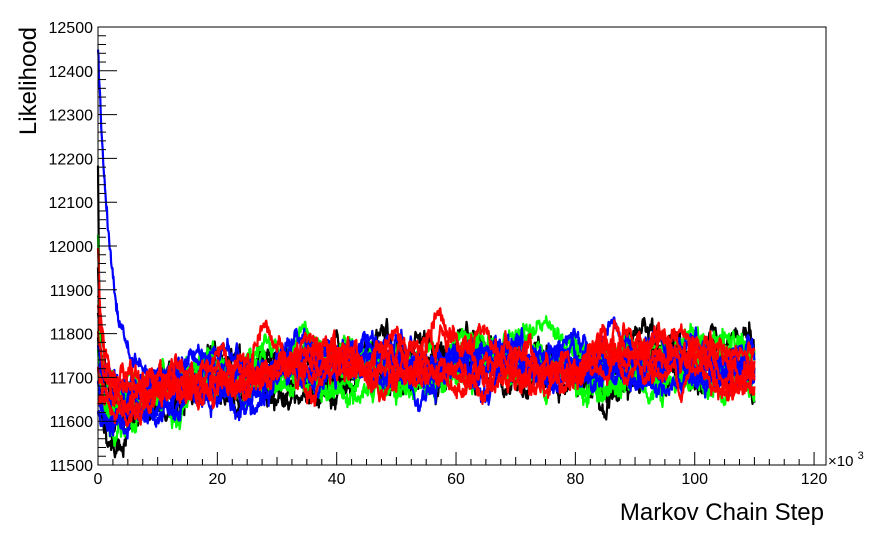 The width and height of the screenshot is (877, 538). Describe the element at coordinates (71, 28) in the screenshot. I see `y-tick-label: 12500` at that location.